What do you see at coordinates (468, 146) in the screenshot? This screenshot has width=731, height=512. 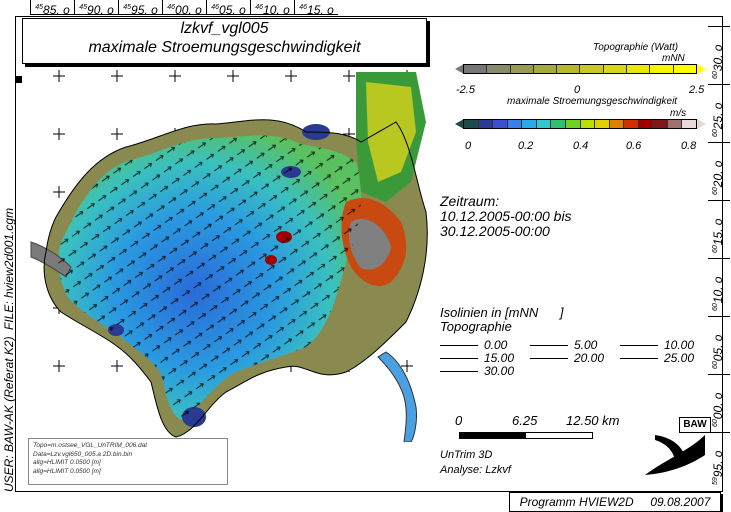 I see `speed-tick-0: 0` at bounding box center [468, 146].